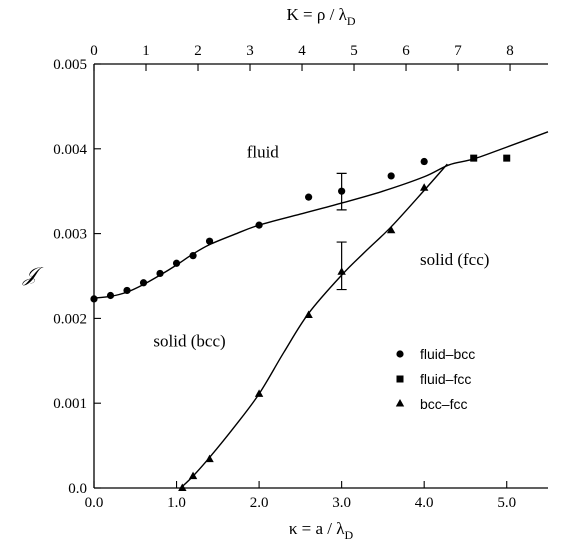 This screenshot has width=563, height=548. Describe the element at coordinates (424, 503) in the screenshot. I see `x-tick-label: 4.0` at that location.